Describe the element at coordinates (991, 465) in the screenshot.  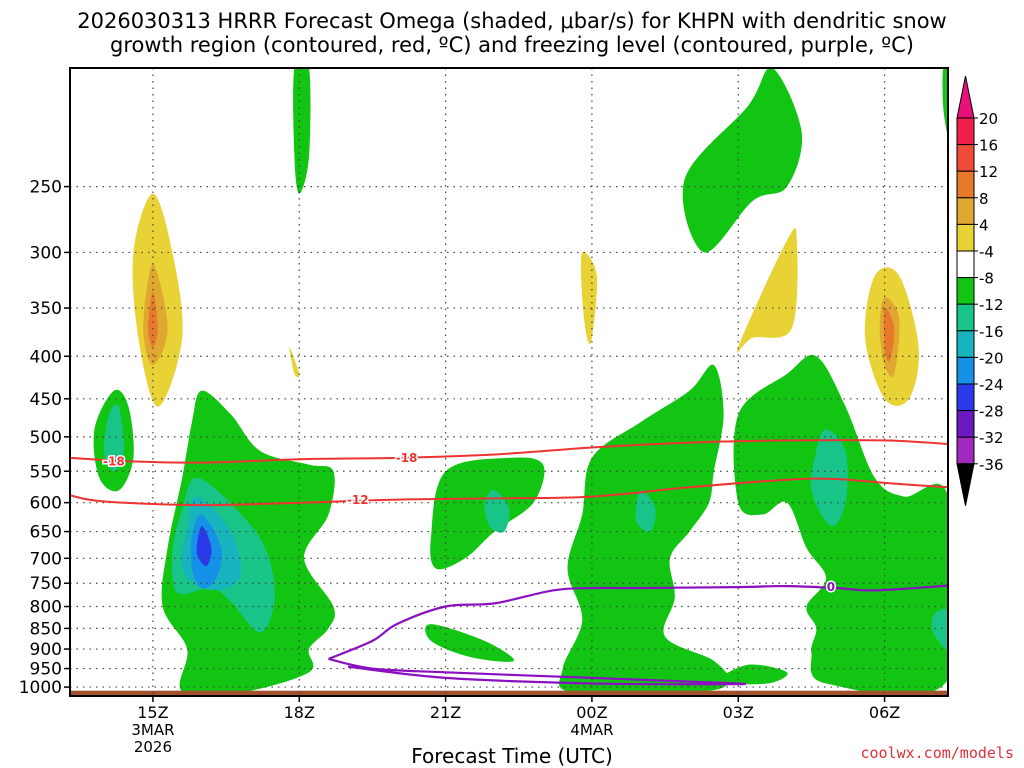
I see `colorbar-label-13: -36` at that location.